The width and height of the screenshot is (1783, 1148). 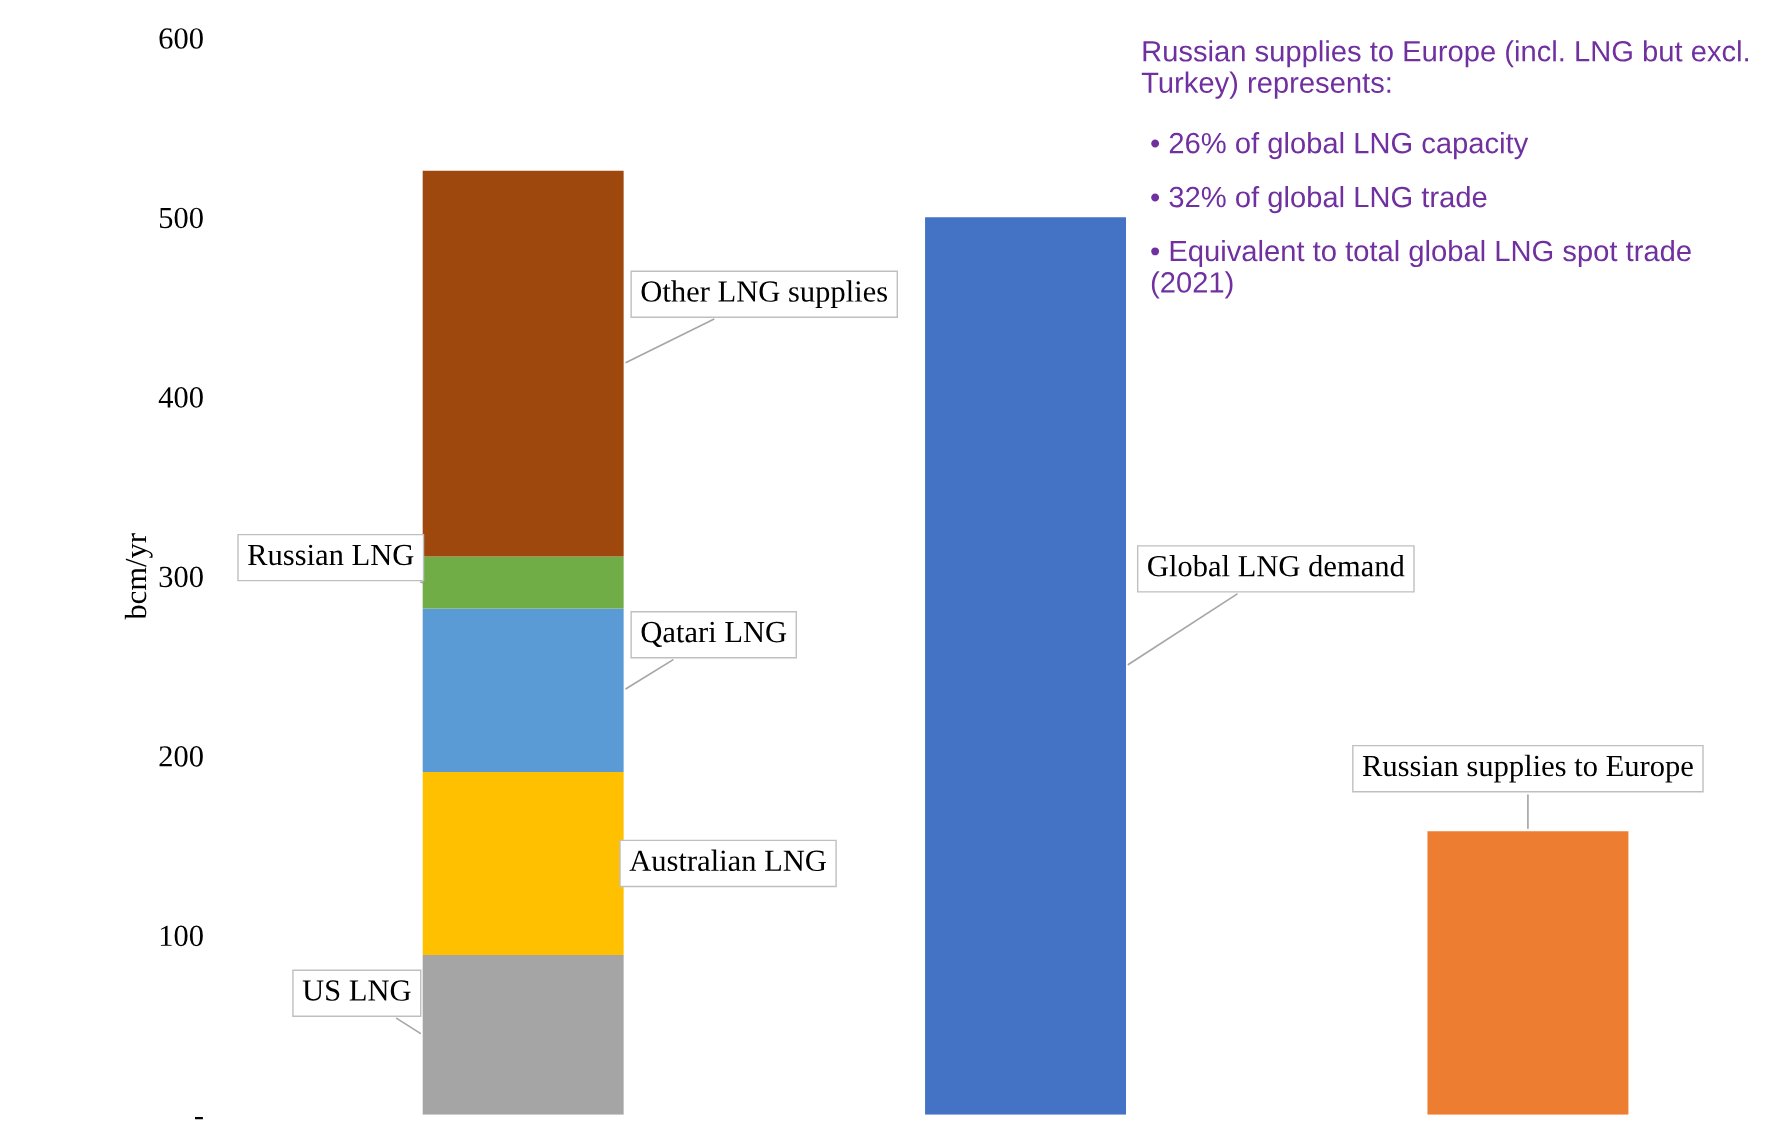 I want to click on y-tick-label: 200, so click(x=181, y=756).